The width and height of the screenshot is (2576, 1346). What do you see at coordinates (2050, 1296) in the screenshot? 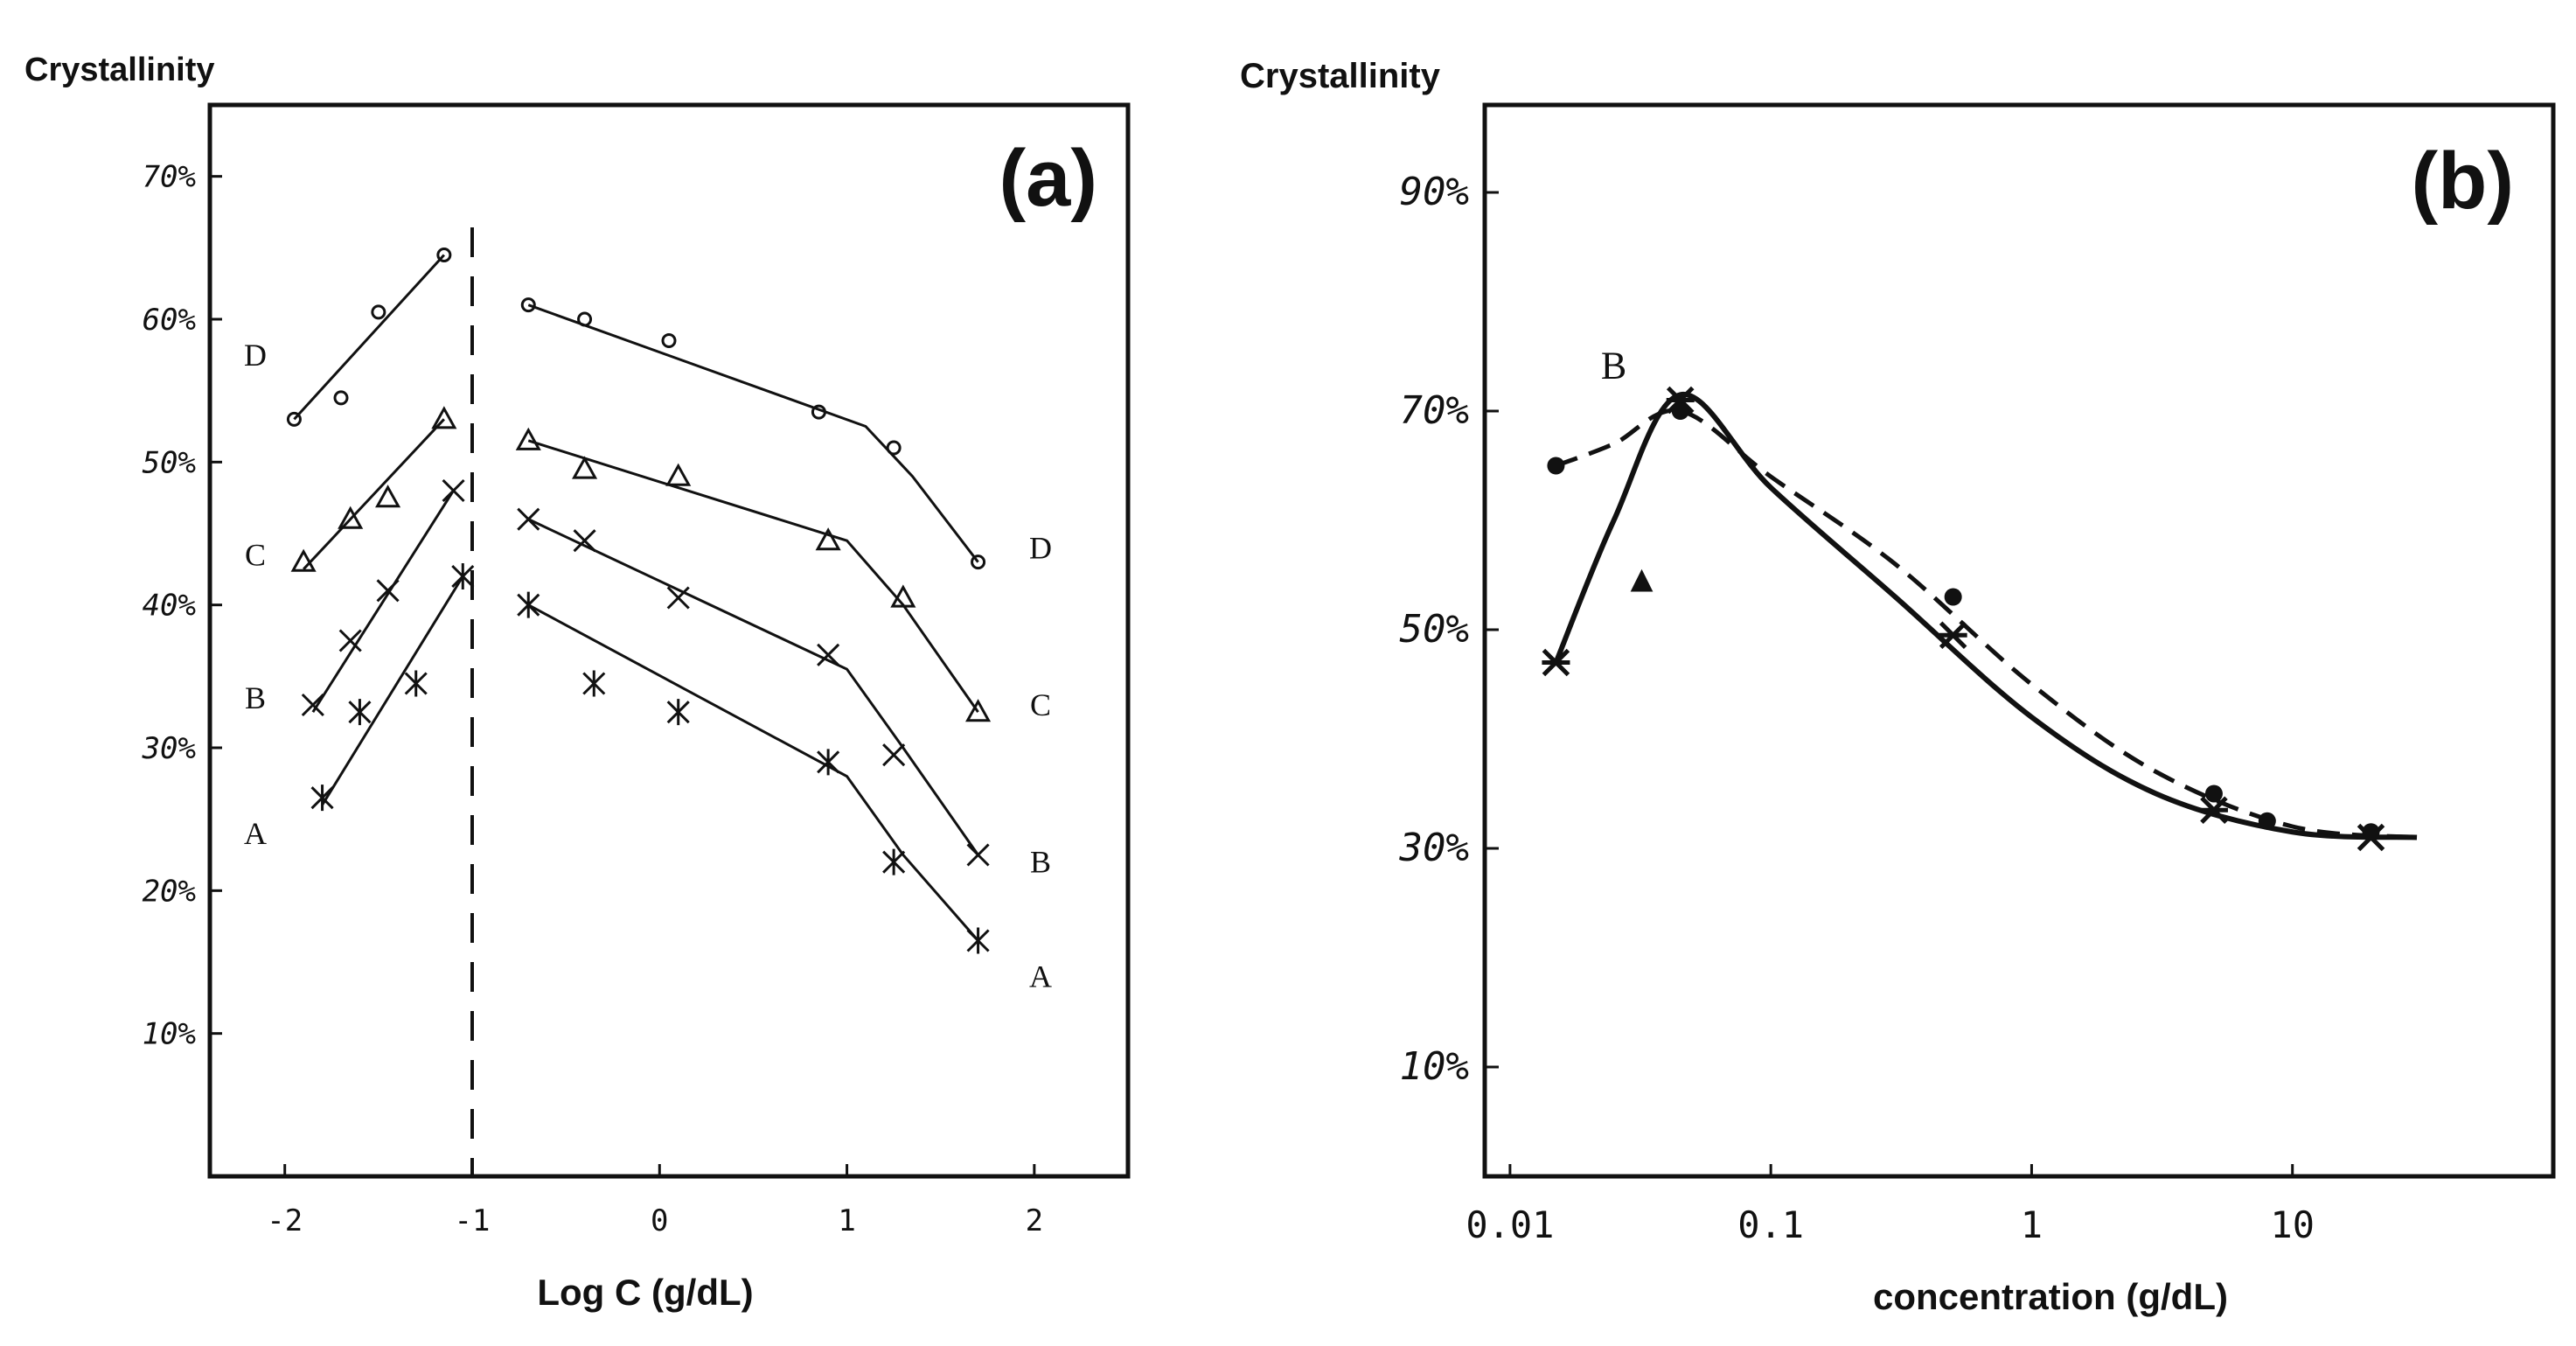
I see `panel-b-x-axis-title: concentration (g/dL)` at bounding box center [2050, 1296].